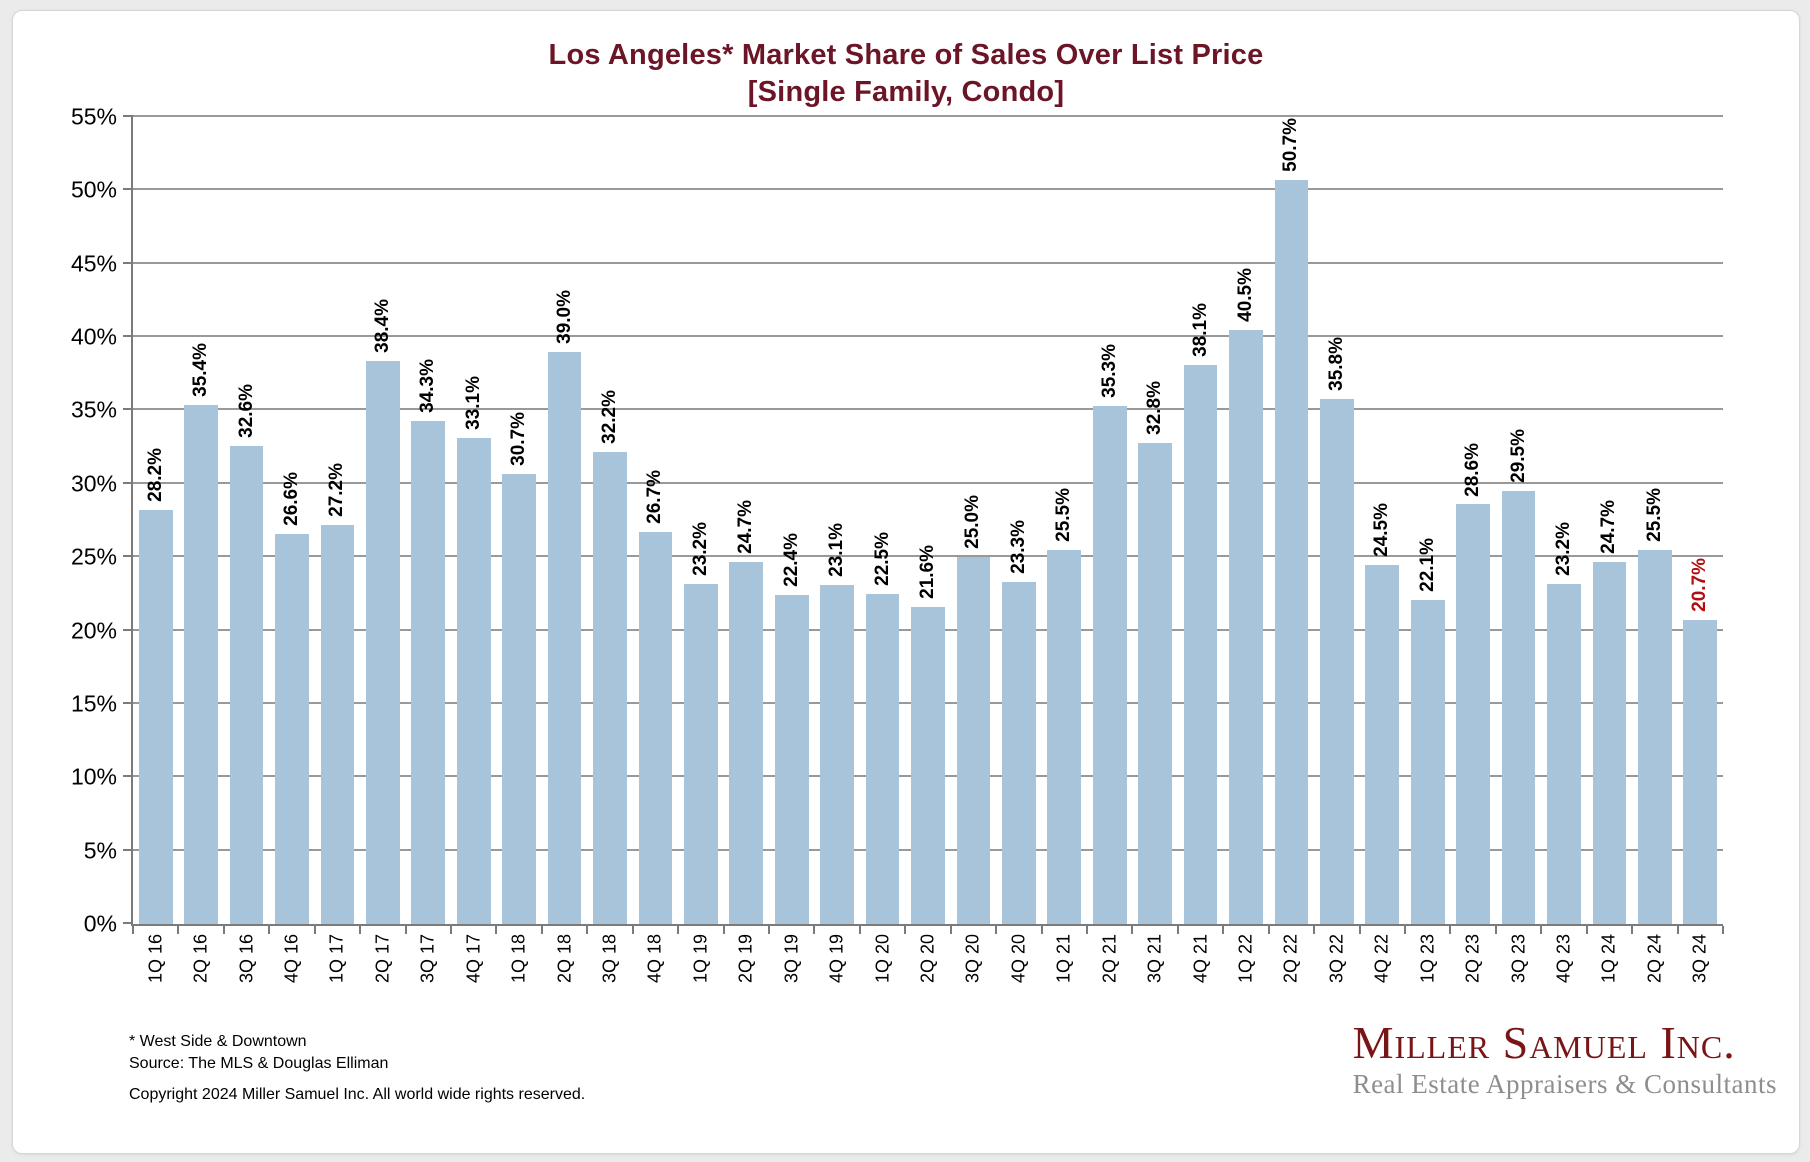  I want to click on bar-column: 26.7% 4Q 18, so click(655, 550).